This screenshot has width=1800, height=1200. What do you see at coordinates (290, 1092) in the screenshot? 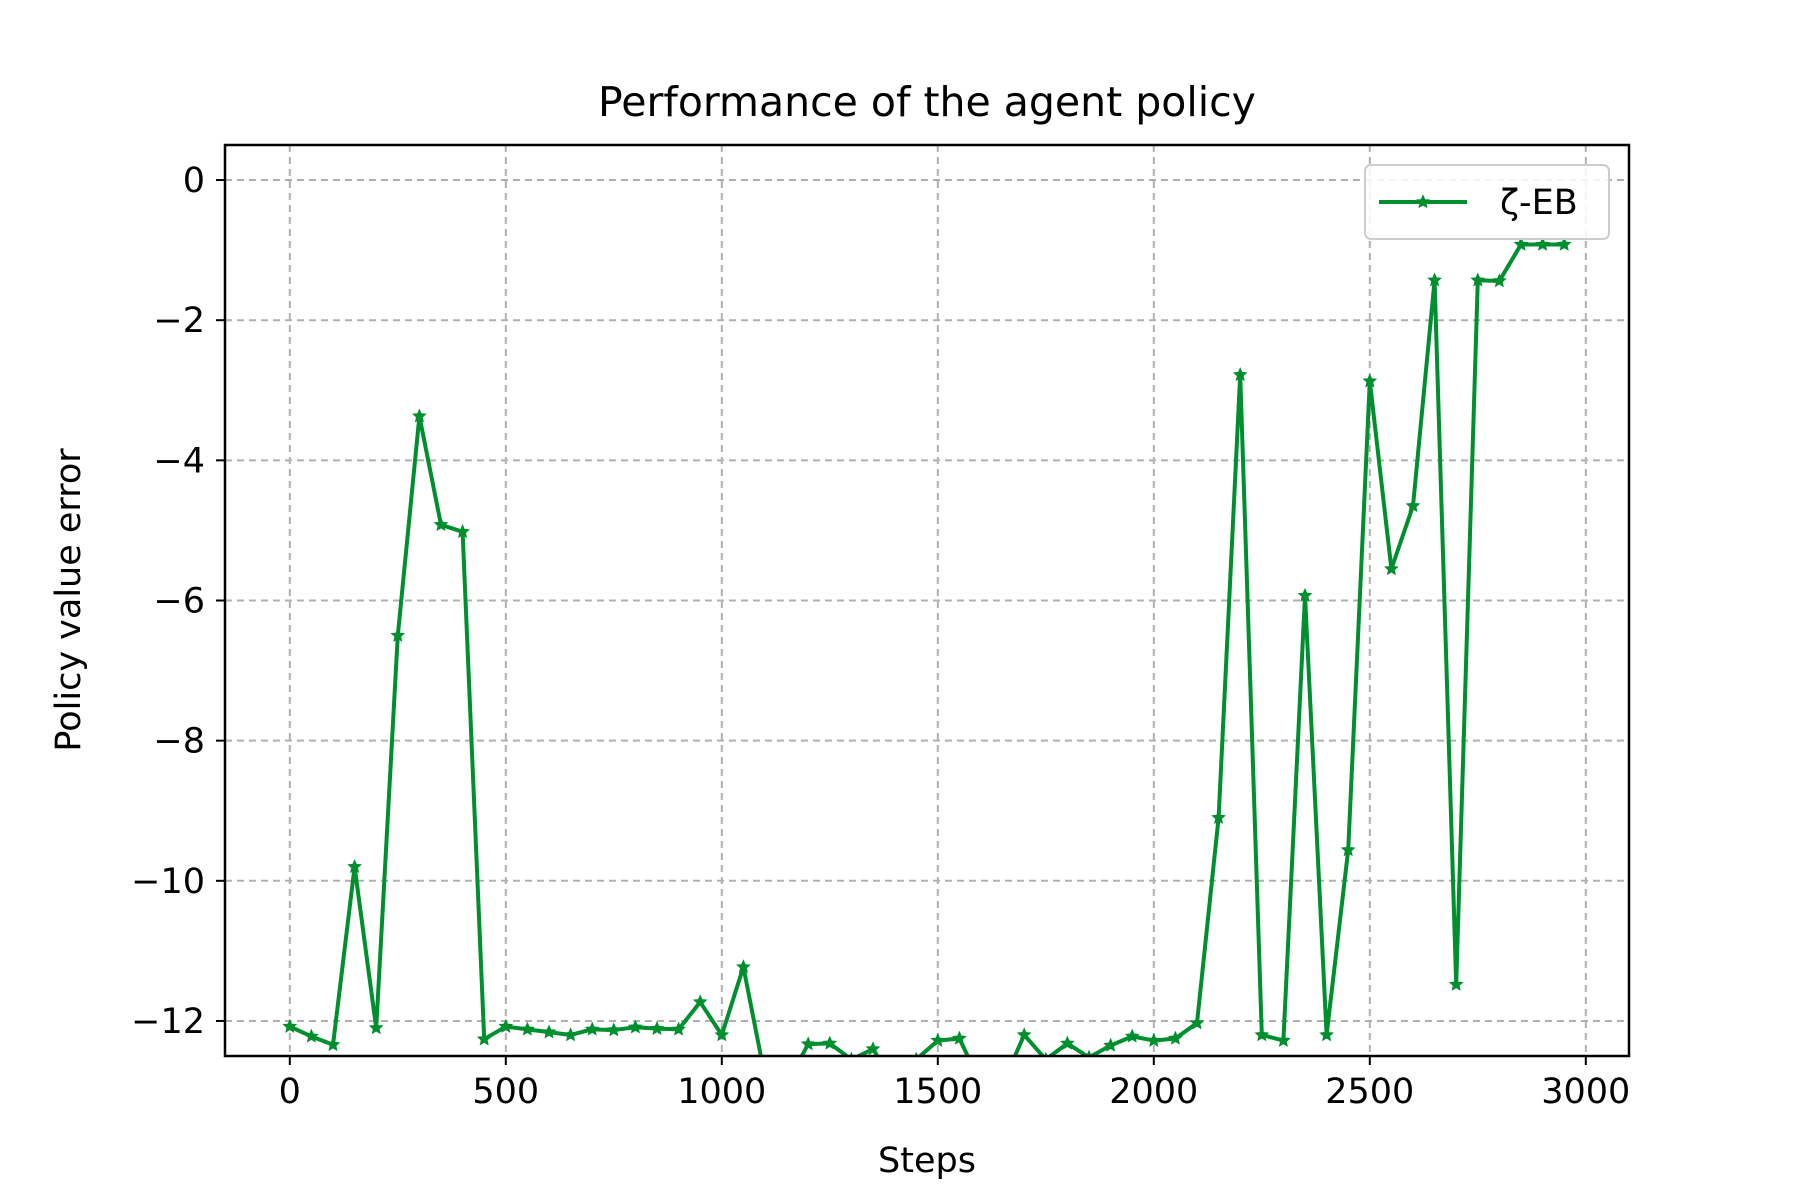
I see `x-tick-label: 0` at bounding box center [290, 1092].